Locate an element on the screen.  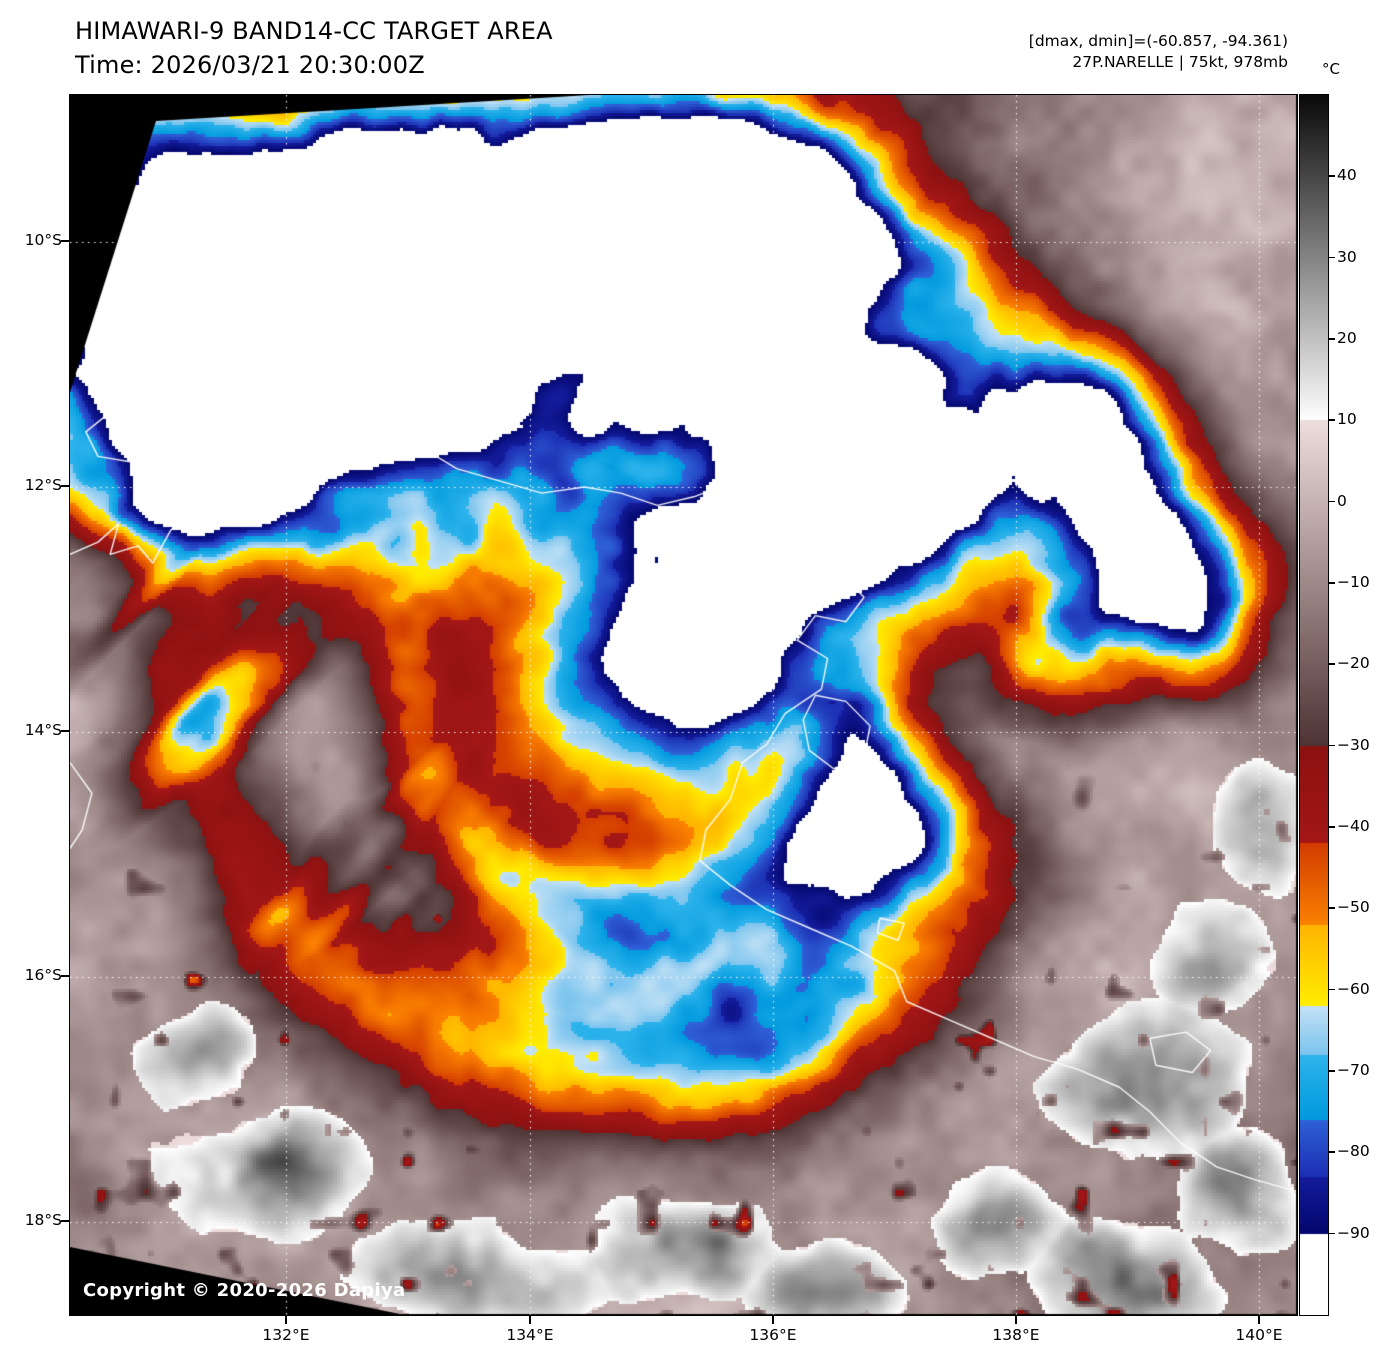
colorbar-tick-label: −70 is located at coordinates (1353, 1070).